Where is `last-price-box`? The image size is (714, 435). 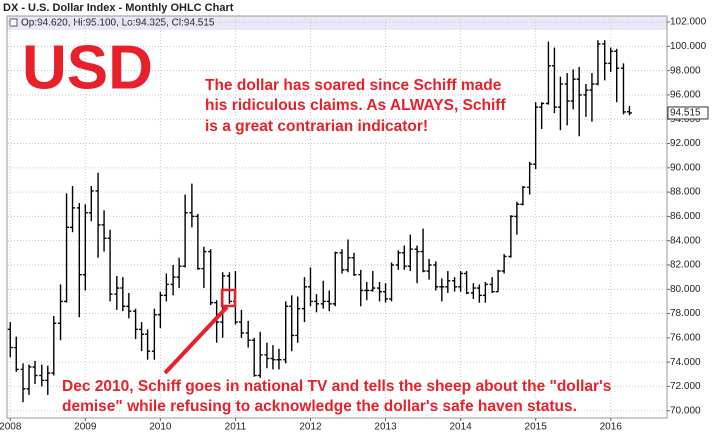
last-price-box is located at coordinates (688, 113).